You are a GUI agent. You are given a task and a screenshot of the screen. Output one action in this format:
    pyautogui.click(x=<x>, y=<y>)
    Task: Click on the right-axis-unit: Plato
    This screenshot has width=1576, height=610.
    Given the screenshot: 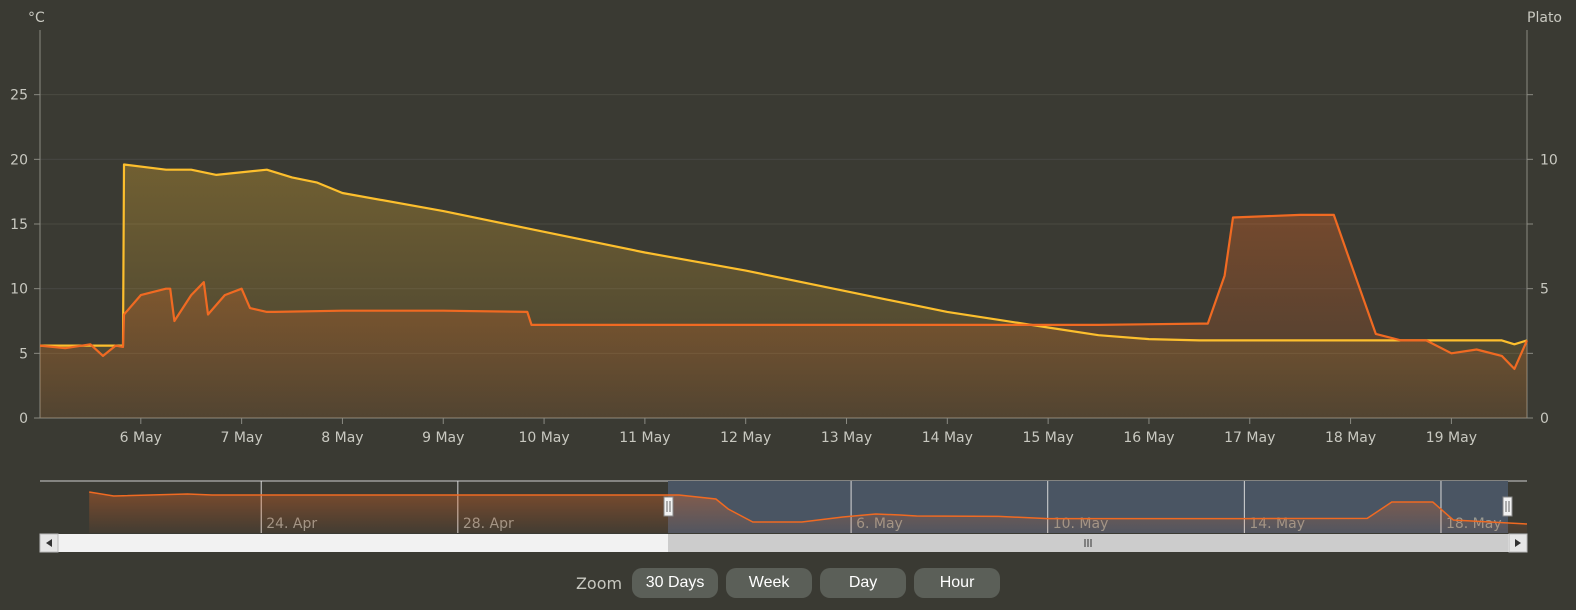 What is the action you would take?
    pyautogui.click(x=1544, y=18)
    